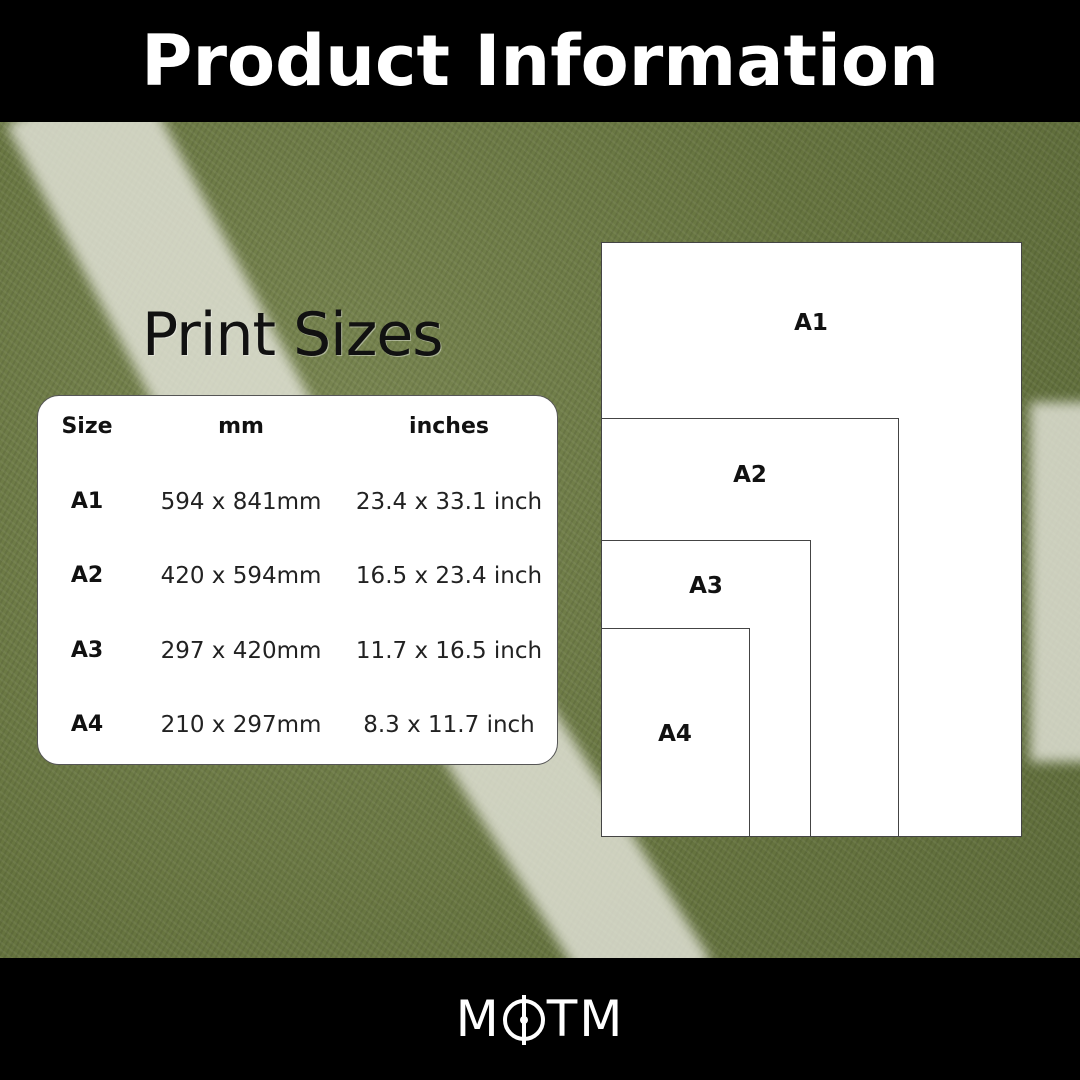 This screenshot has height=1080, width=1080. What do you see at coordinates (241, 502) in the screenshot?
I see `row-mm: 594 x 841mm` at bounding box center [241, 502].